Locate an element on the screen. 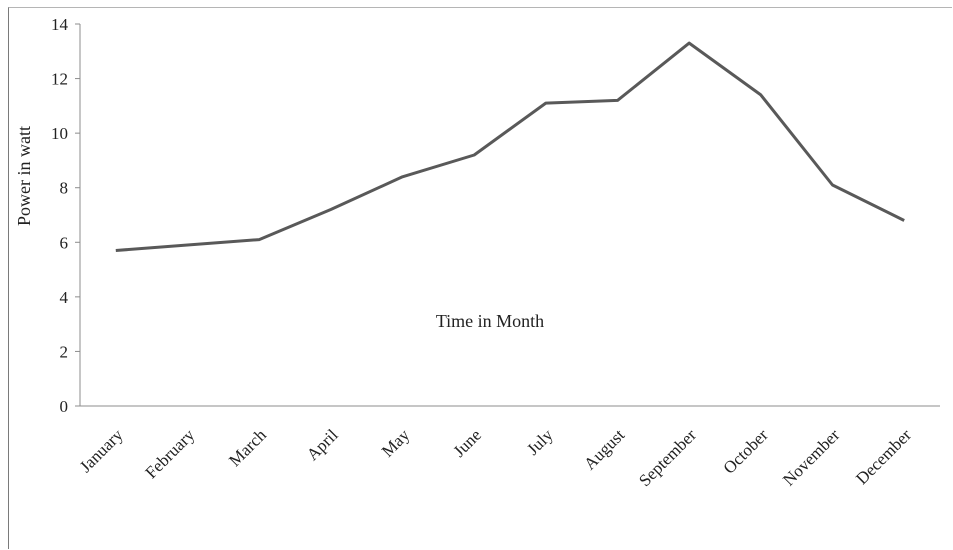  x-tick-label: January is located at coordinates (101, 450).